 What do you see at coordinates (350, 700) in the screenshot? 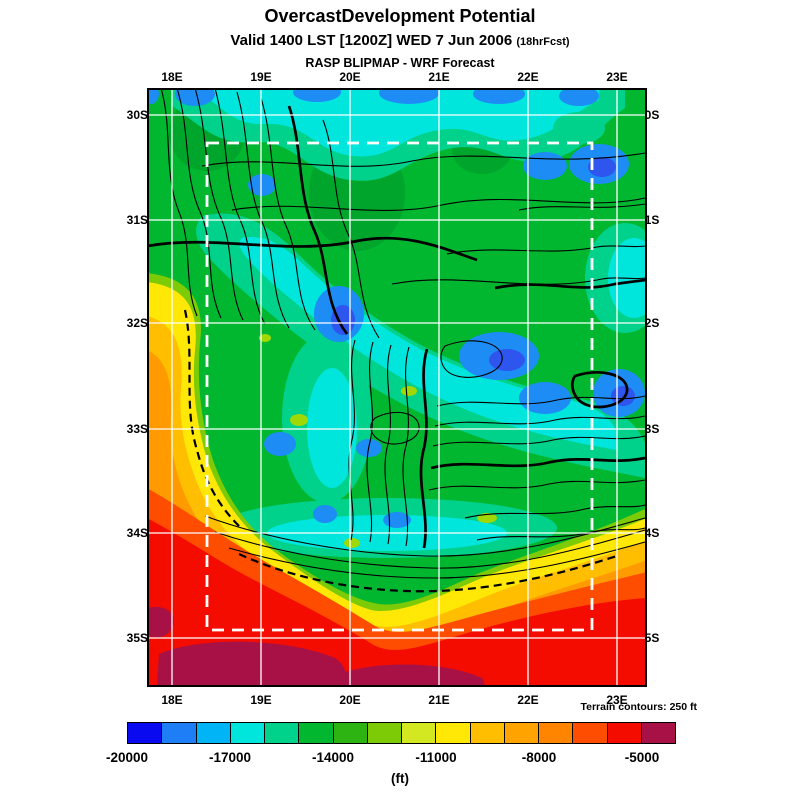
I see `lon-tick-bottom: 20E` at bounding box center [350, 700].